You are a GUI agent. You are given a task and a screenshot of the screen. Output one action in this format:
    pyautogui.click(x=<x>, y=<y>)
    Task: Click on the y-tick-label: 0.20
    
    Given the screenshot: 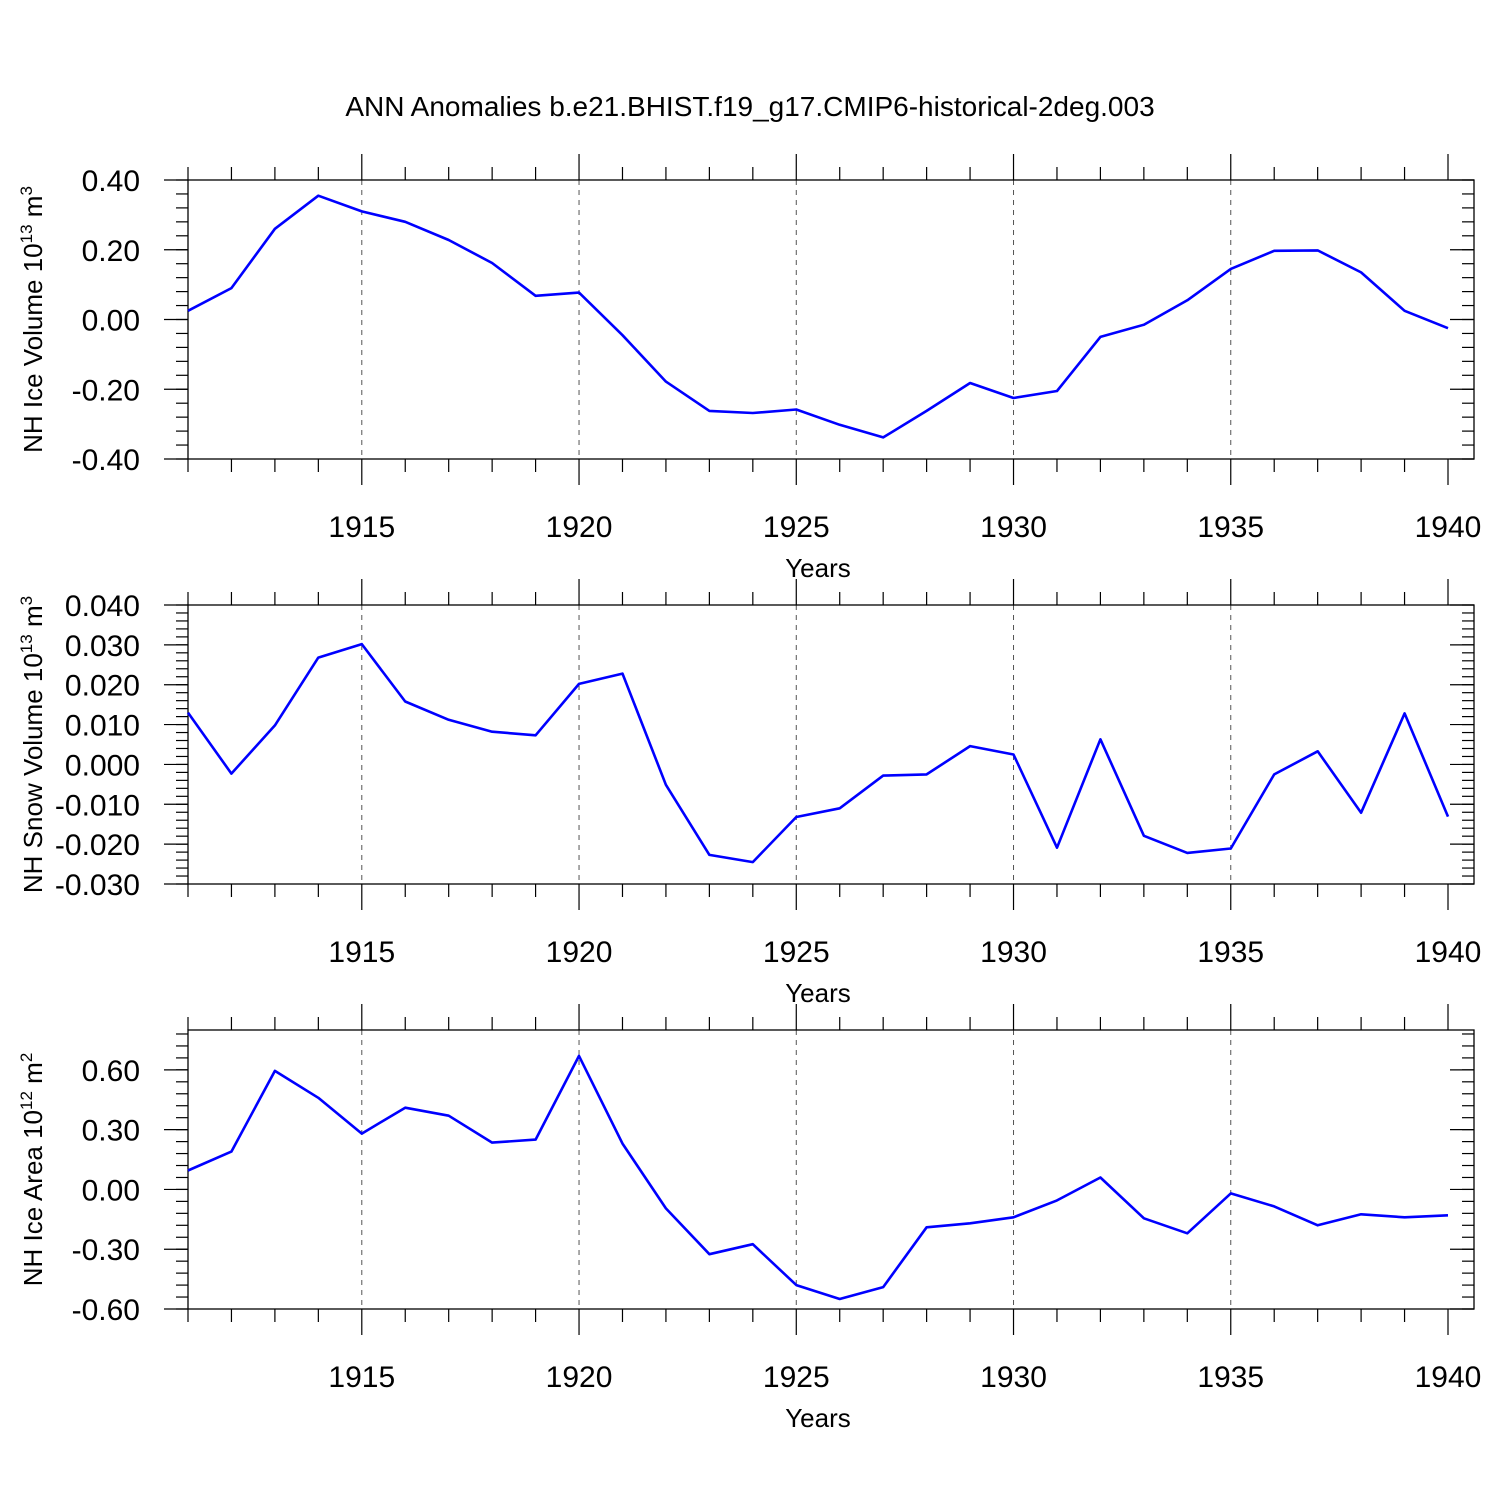 What is the action you would take?
    pyautogui.click(x=111, y=251)
    